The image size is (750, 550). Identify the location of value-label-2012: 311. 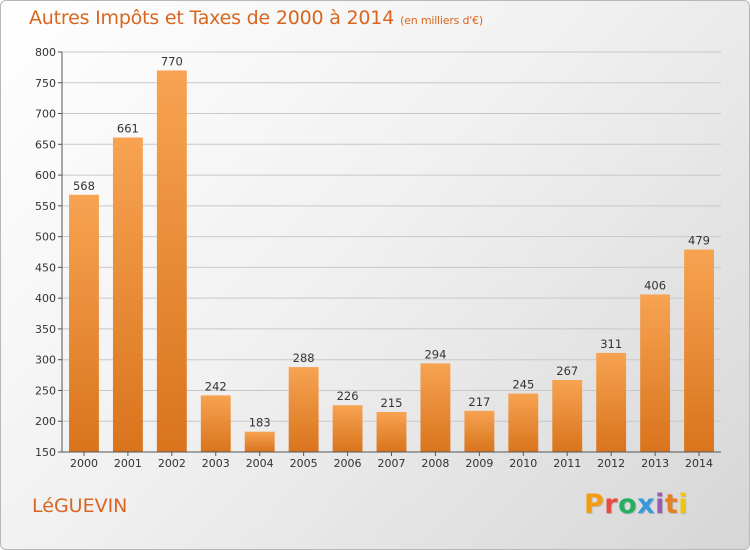
(611, 344).